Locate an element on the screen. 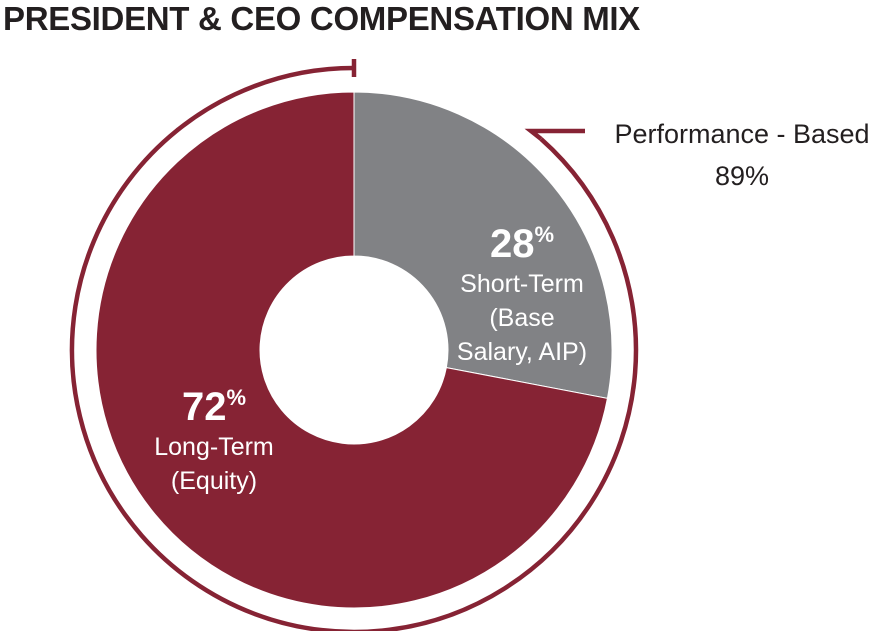 This screenshot has width=892, height=631. short-term-category-label: Short-Term is located at coordinates (522, 284).